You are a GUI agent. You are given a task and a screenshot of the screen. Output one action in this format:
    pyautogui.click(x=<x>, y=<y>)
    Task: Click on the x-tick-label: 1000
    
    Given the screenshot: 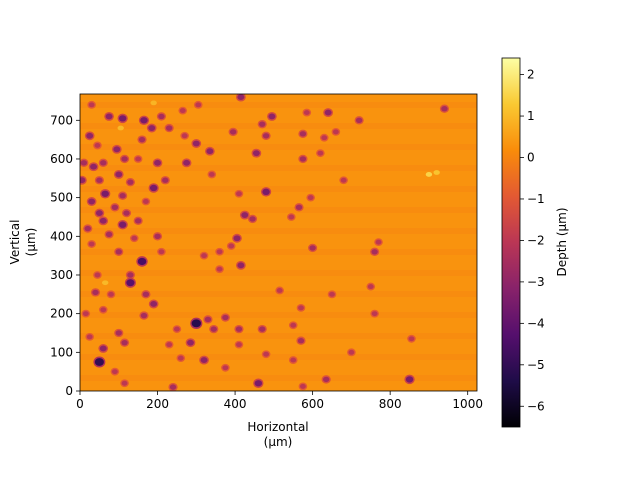 What is the action you would take?
    pyautogui.click(x=467, y=404)
    